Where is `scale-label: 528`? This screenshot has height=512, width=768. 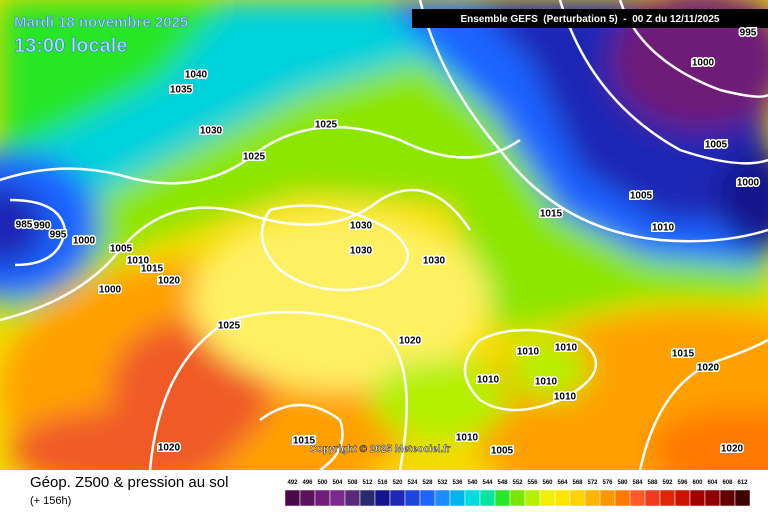
scale-label: 528 is located at coordinates (427, 483).